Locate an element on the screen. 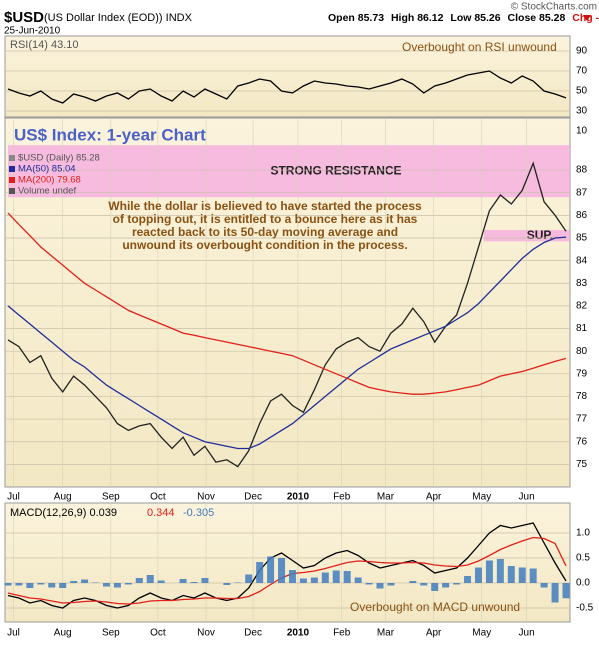 Image resolution: width=599 pixels, height=646 pixels. date: 25-Jun-2010 is located at coordinates (32, 31).